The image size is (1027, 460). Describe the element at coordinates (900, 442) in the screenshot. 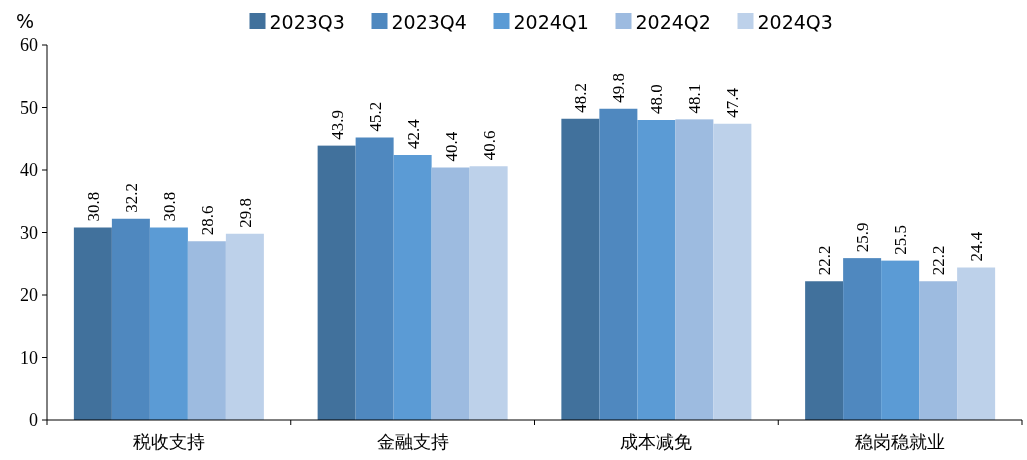

I see `x-tick-label: 稳岗稳就业` at that location.